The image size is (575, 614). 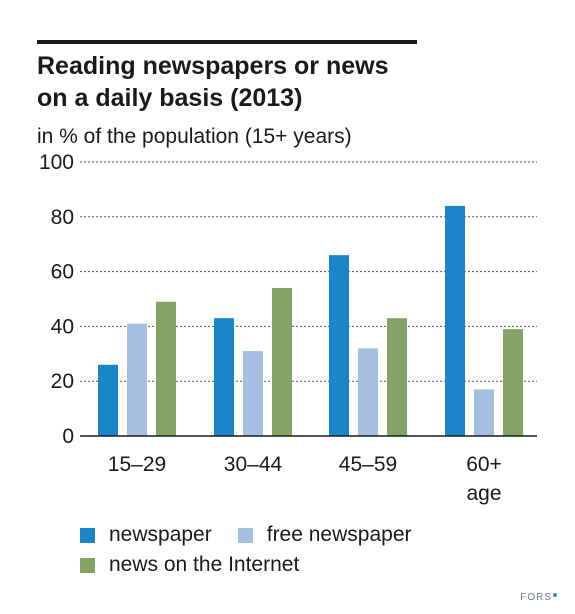 What do you see at coordinates (213, 66) in the screenshot?
I see `chart-title-line-1: Reading newspapers or news` at bounding box center [213, 66].